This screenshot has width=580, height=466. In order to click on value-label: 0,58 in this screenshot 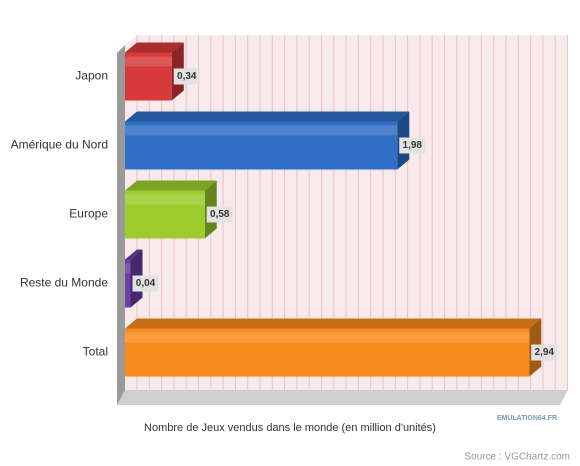, I will do `click(220, 214)`.